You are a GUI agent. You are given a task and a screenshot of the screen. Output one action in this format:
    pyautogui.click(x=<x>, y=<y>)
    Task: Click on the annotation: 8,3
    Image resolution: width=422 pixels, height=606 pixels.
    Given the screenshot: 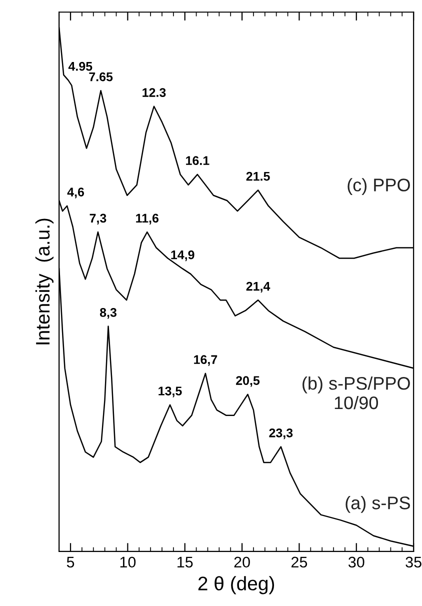 What is the action you would take?
    pyautogui.click(x=108, y=313)
    